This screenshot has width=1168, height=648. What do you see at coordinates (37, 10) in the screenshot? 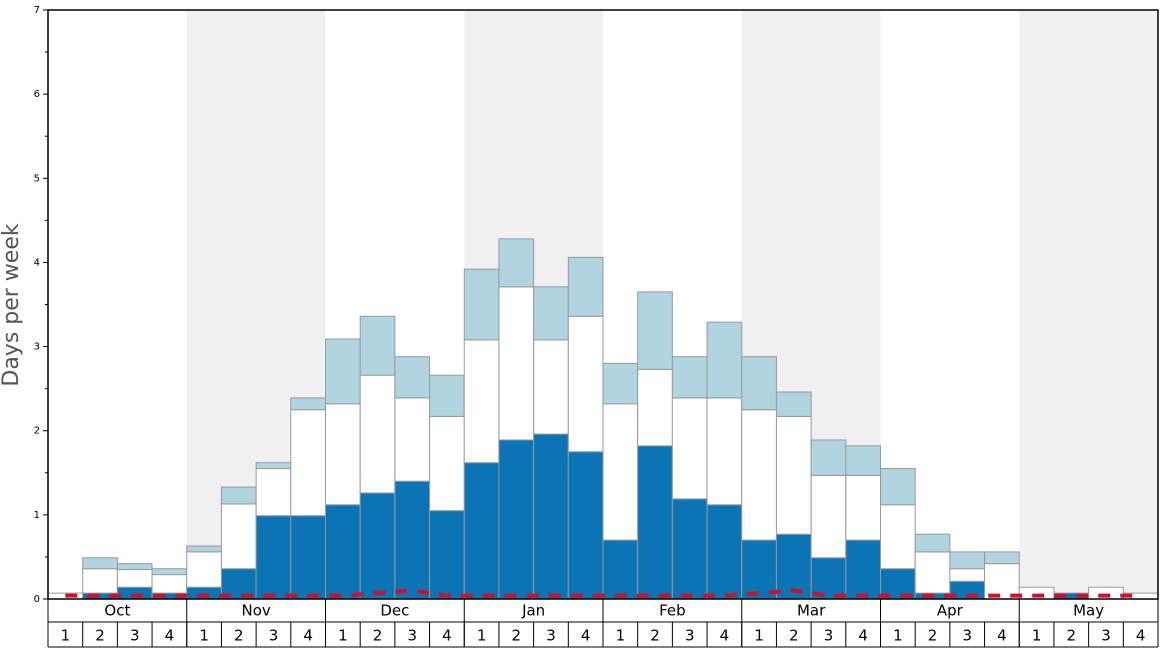
I see `y-tick-label: 7` at bounding box center [37, 10].